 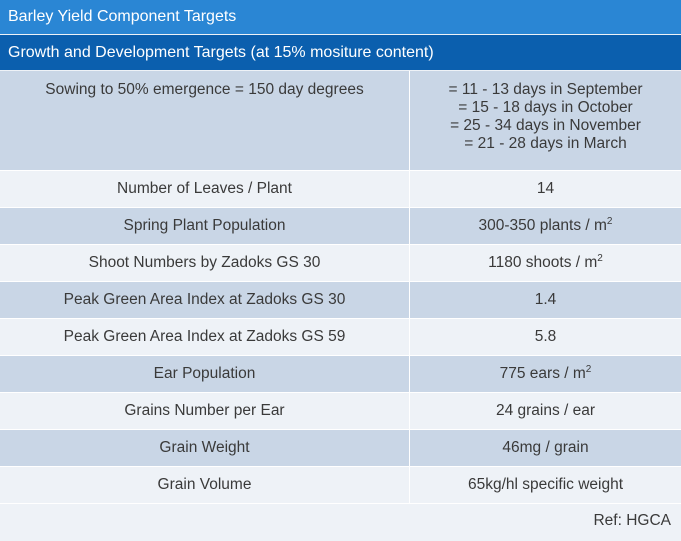 I want to click on value-text: 300-350 plants / m, so click(x=542, y=226).